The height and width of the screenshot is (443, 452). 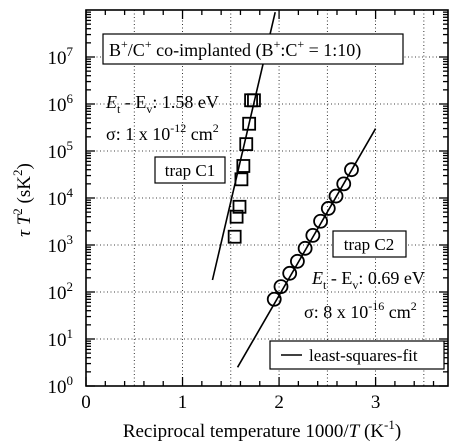 I want to click on x-tick-label: 3, so click(x=376, y=402).